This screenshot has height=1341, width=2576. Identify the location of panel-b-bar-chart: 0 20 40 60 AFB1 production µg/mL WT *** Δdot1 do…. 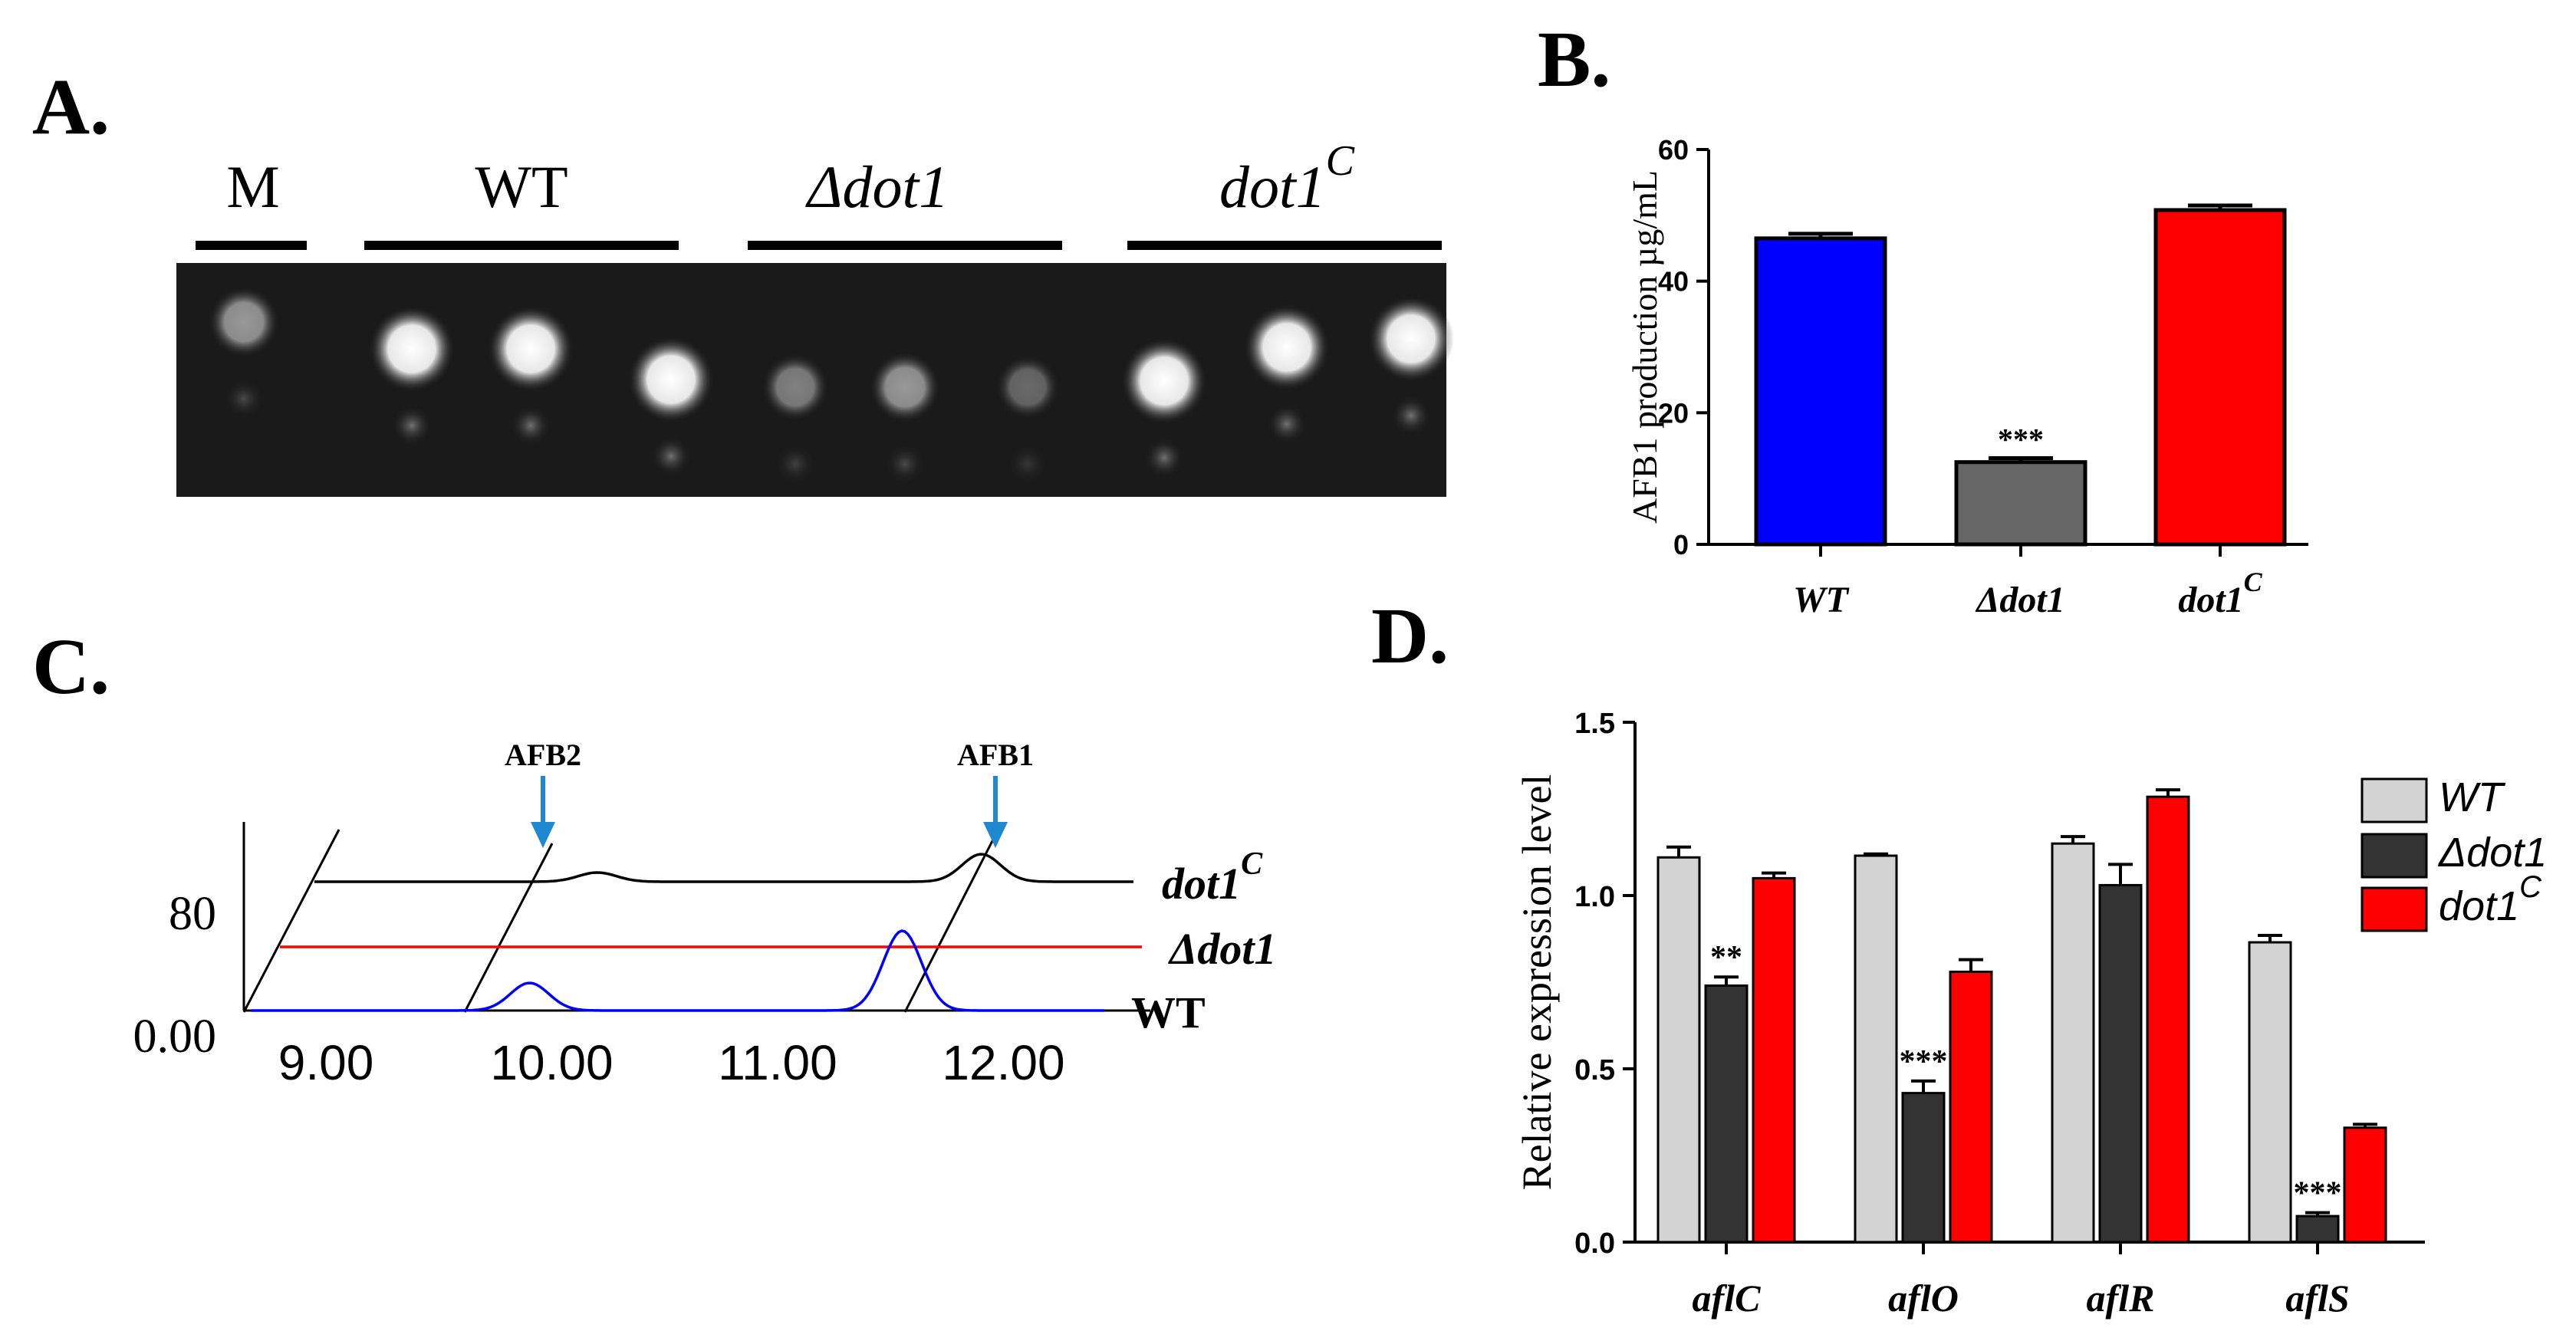
(1966, 377).